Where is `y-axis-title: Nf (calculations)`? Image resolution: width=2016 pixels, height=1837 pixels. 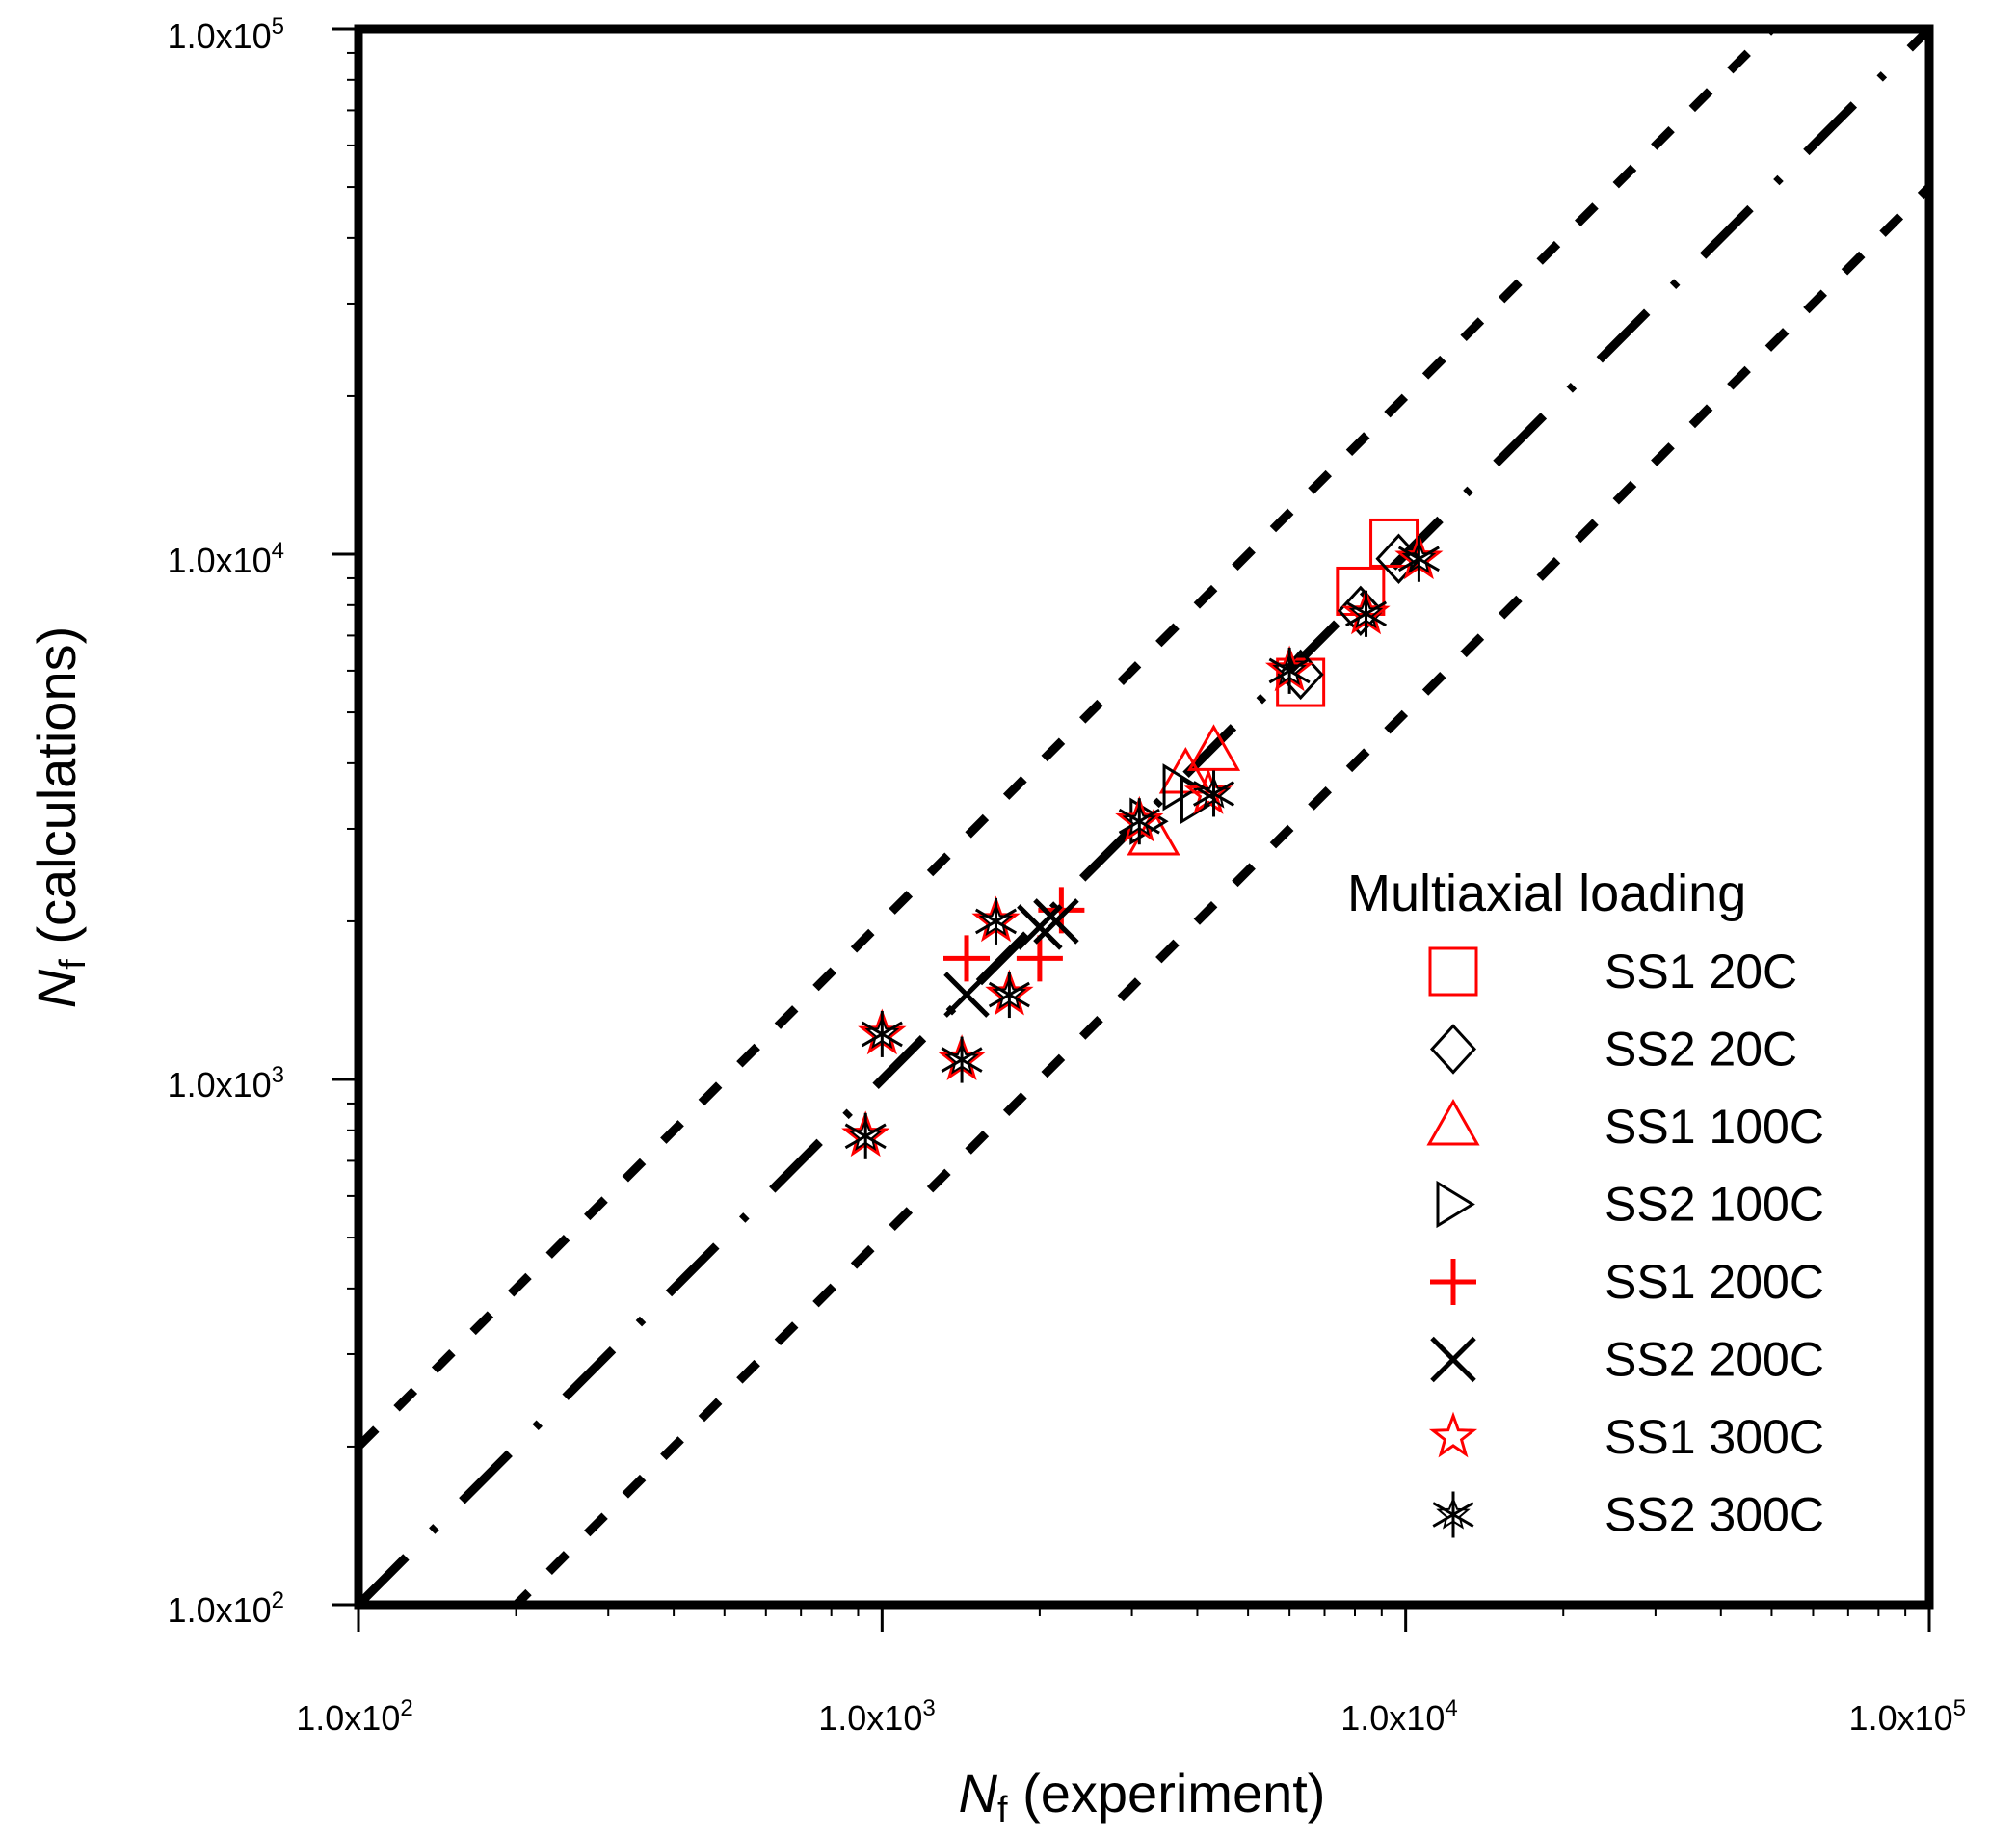
y-axis-title: Nf (calculations) is located at coordinates (60, 817).